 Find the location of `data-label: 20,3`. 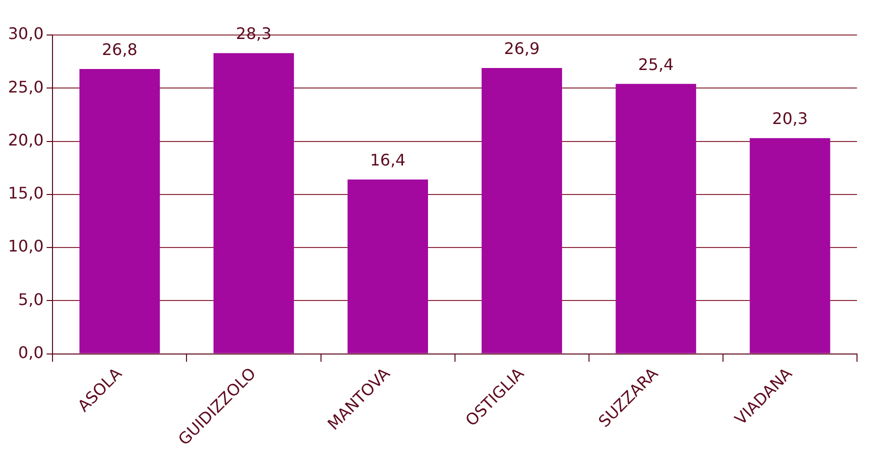

data-label: 20,3 is located at coordinates (790, 118).